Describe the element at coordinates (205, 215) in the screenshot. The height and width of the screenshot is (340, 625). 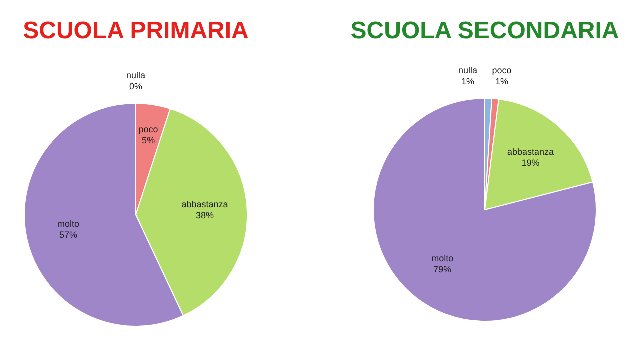
I see `data-label: 38%` at that location.